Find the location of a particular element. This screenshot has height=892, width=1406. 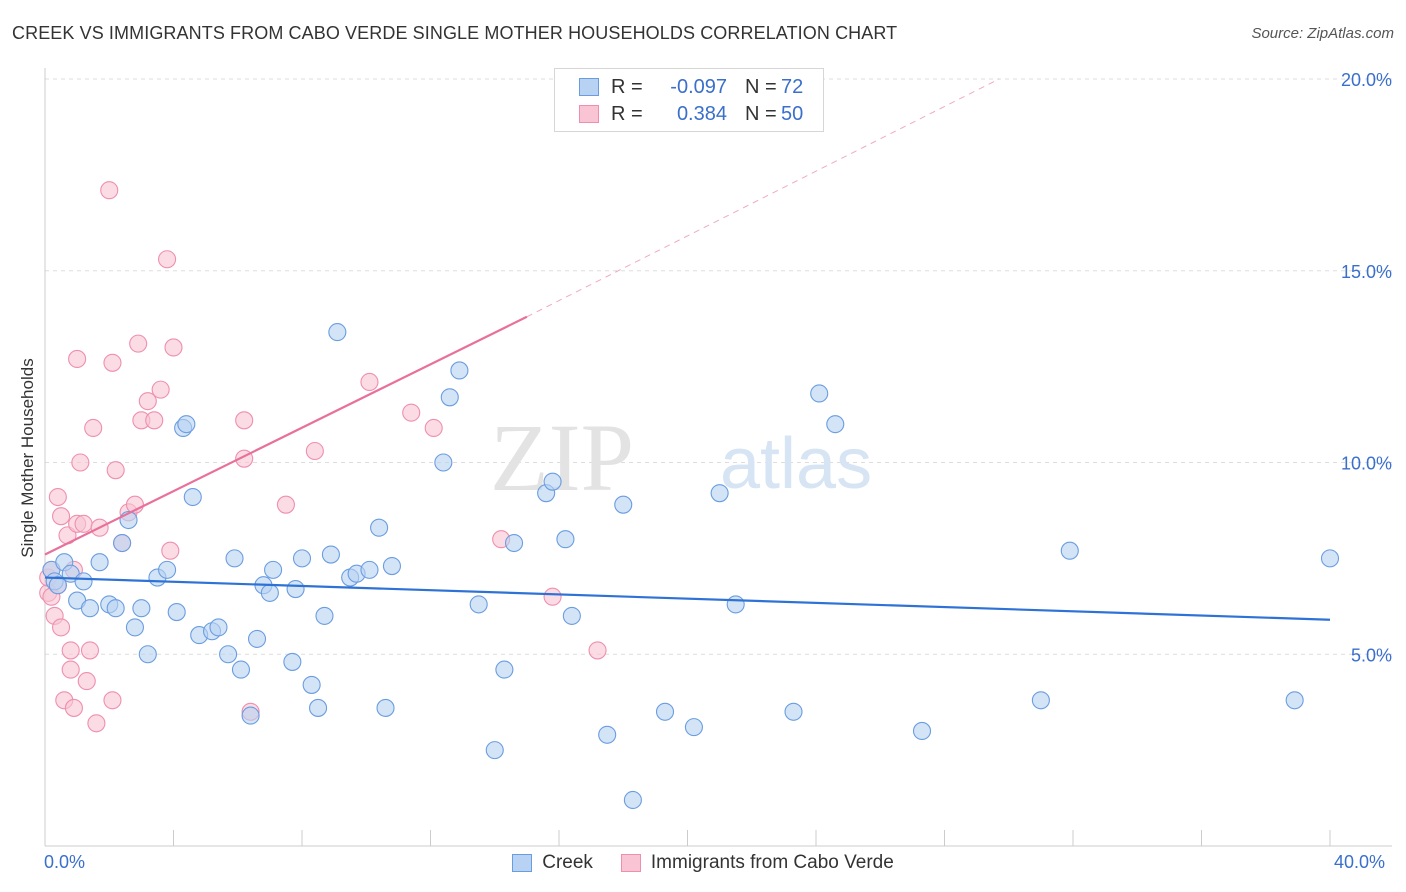

creek-trend-line is located at coordinates (687, 598).